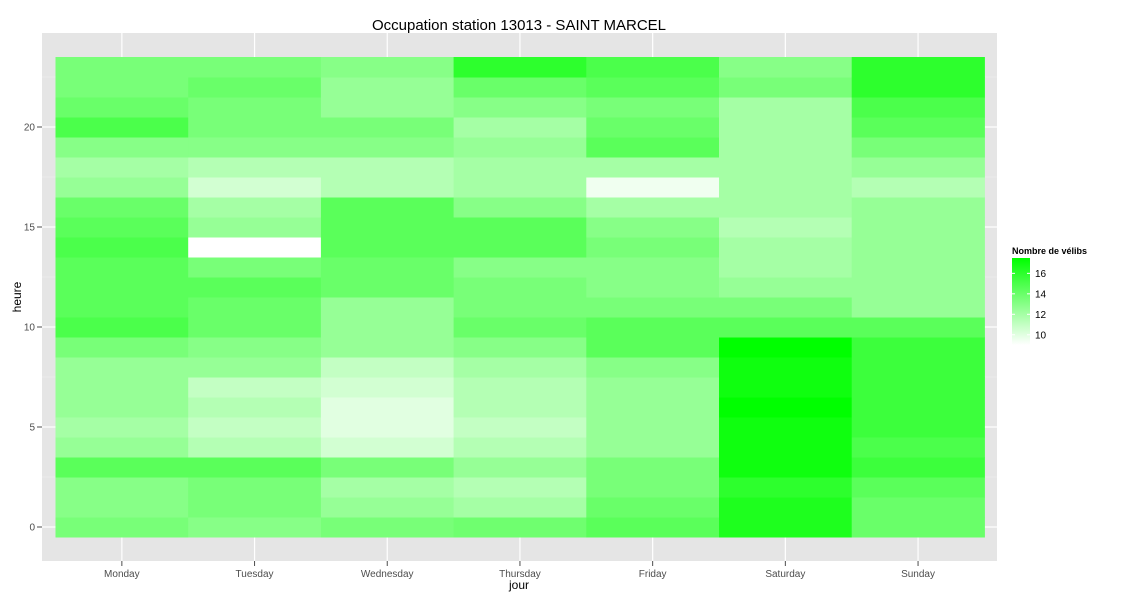  I want to click on x-tick-label: Friday, so click(653, 574).